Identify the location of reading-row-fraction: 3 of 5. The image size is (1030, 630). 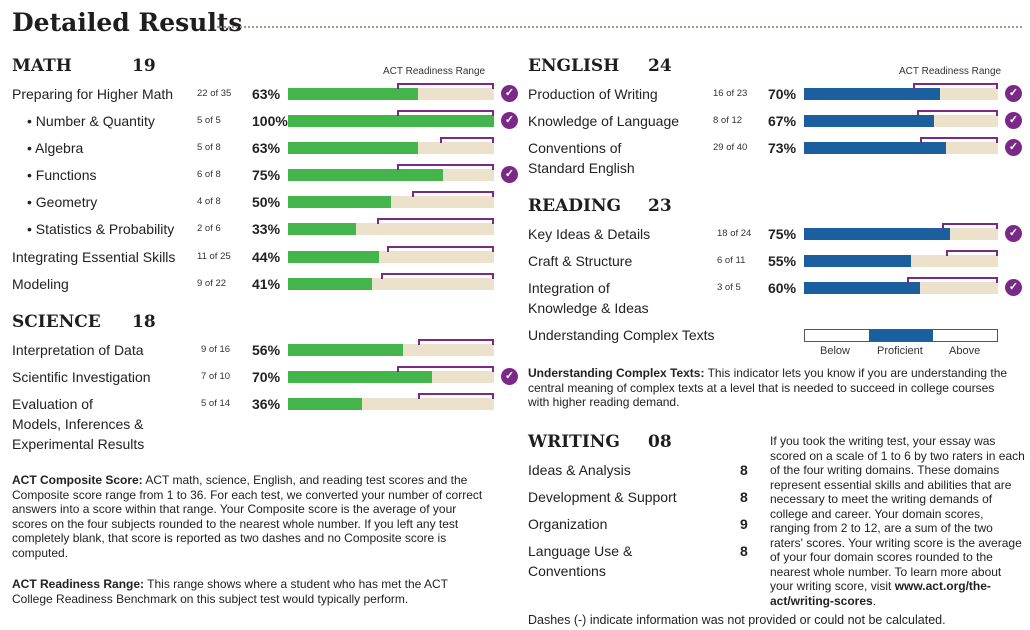
(729, 287).